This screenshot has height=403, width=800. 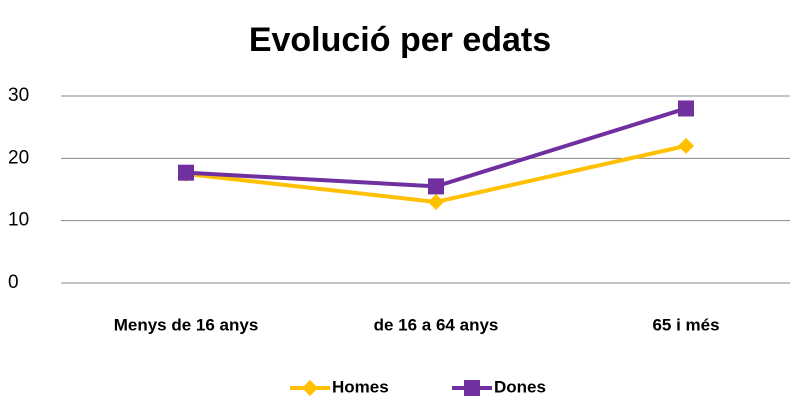 What do you see at coordinates (360, 386) in the screenshot?
I see `legend-label: Homes` at bounding box center [360, 386].